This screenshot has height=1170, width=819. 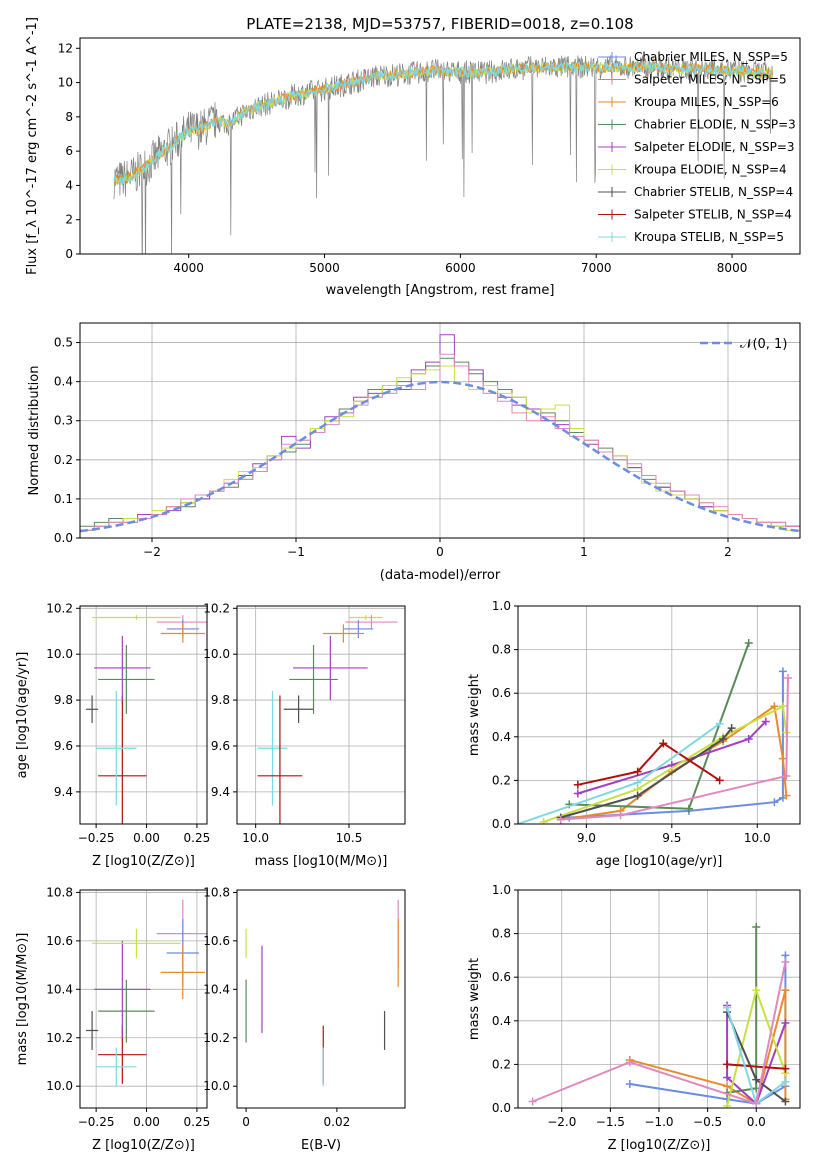 I want to click on z-mass-x-label: Z [log10(Z/Z⊙)], so click(x=143, y=1145).